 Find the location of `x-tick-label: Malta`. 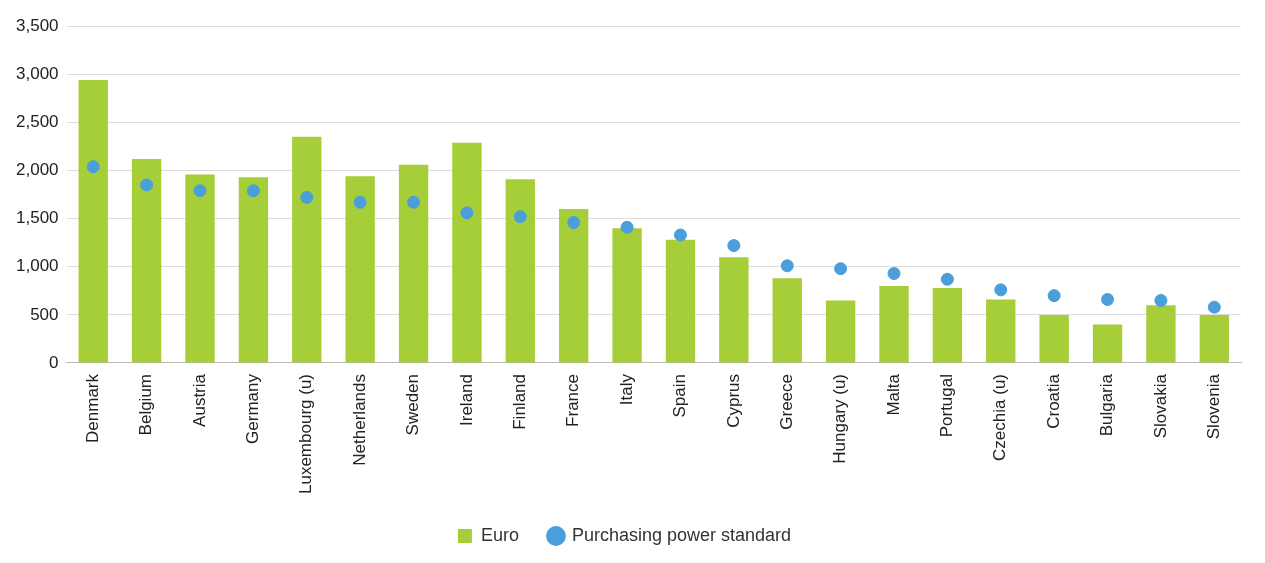

x-tick-label: Malta is located at coordinates (893, 394).